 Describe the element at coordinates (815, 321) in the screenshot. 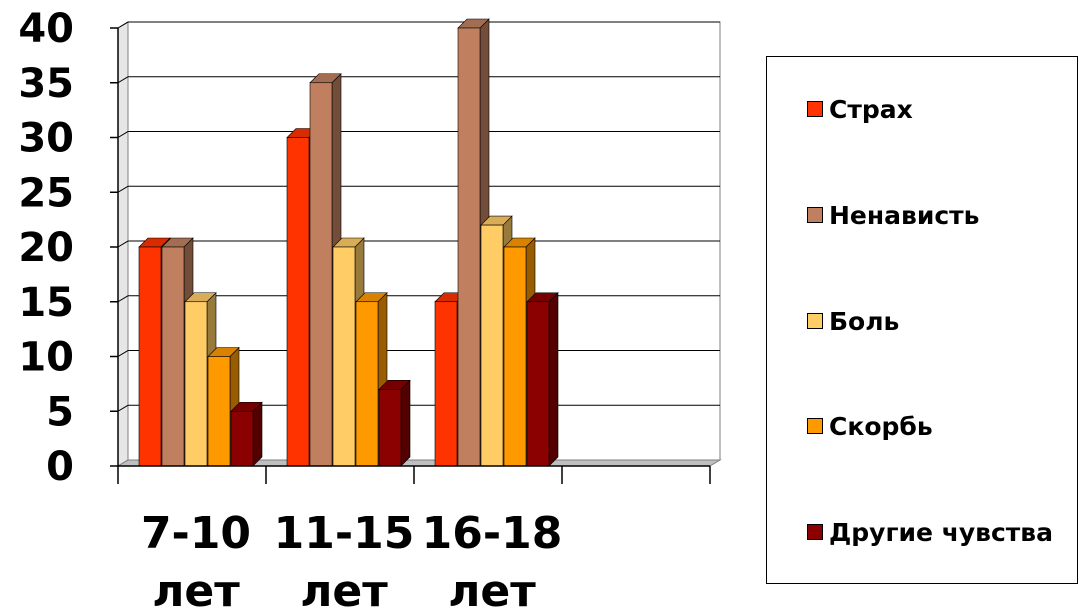

I see `legend-swatch-bol` at that location.